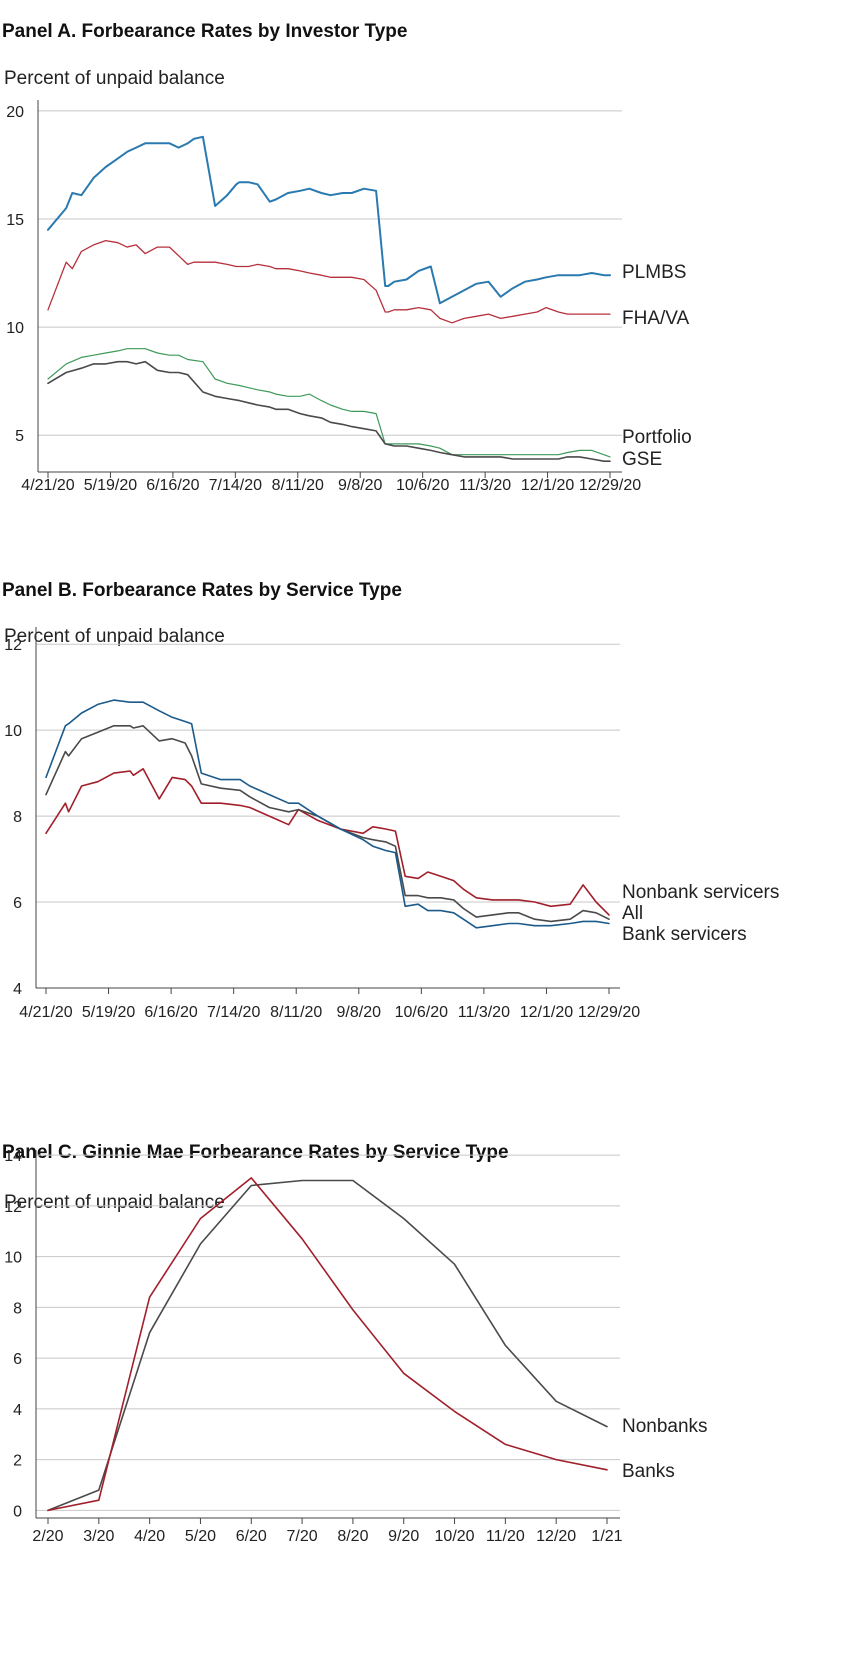 The image size is (850, 1671). What do you see at coordinates (47, 1536) in the screenshot?
I see `x-tick-label: 2/20` at bounding box center [47, 1536].